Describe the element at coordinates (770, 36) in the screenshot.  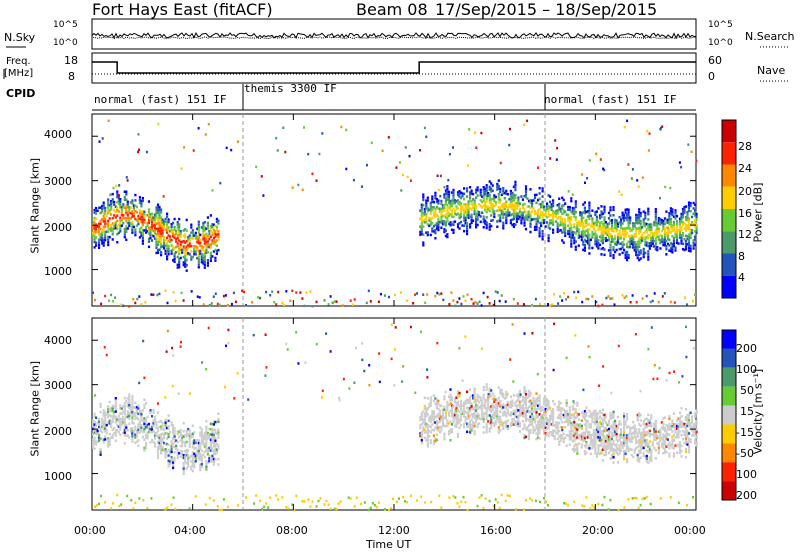
I see `nsearch-label: N.Search` at that location.